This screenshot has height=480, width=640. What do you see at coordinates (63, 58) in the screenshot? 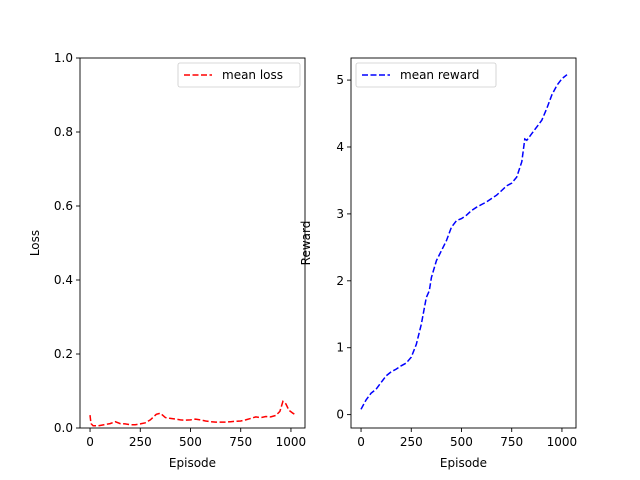
I see `loss-y-tick-label: 1.0` at bounding box center [63, 58].